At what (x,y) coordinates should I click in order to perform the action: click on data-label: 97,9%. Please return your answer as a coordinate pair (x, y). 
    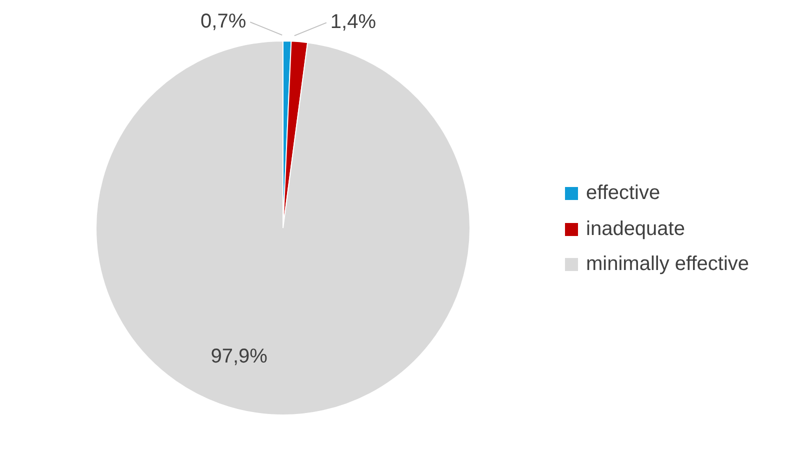
    Looking at the image, I should click on (239, 357).